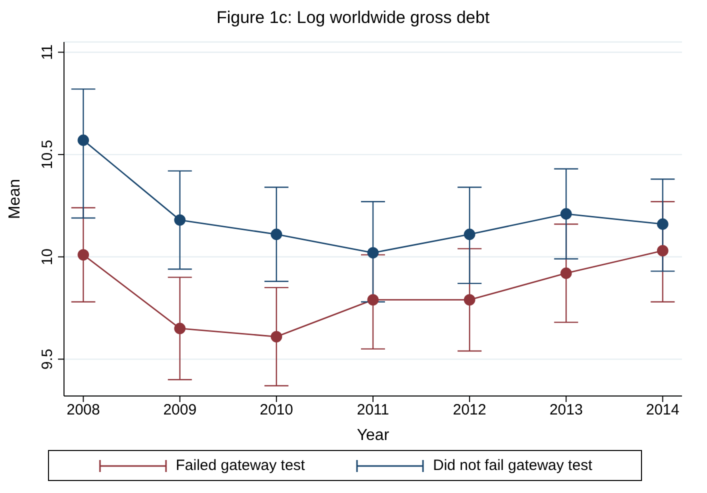 The image size is (707, 493). What do you see at coordinates (512, 465) in the screenshot?
I see `legend-label: Did not fail gateway test` at bounding box center [512, 465].